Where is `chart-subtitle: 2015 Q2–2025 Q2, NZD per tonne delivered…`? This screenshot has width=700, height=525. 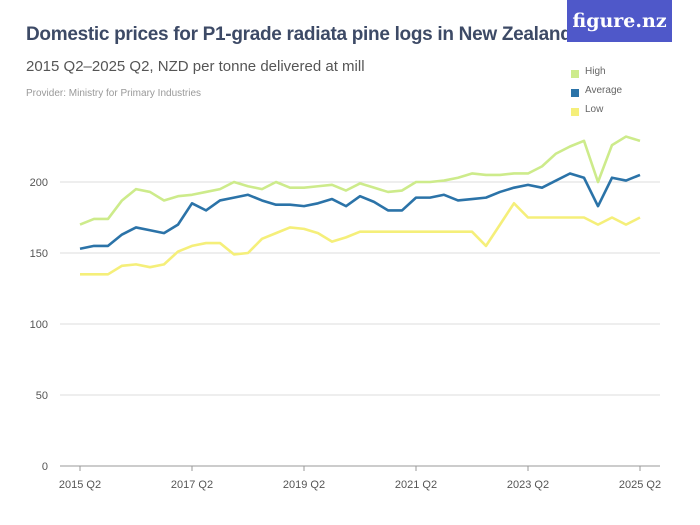 chart-subtitle: 2015 Q2–2025 Q2, NZD per tonne delivered… is located at coordinates (195, 66).